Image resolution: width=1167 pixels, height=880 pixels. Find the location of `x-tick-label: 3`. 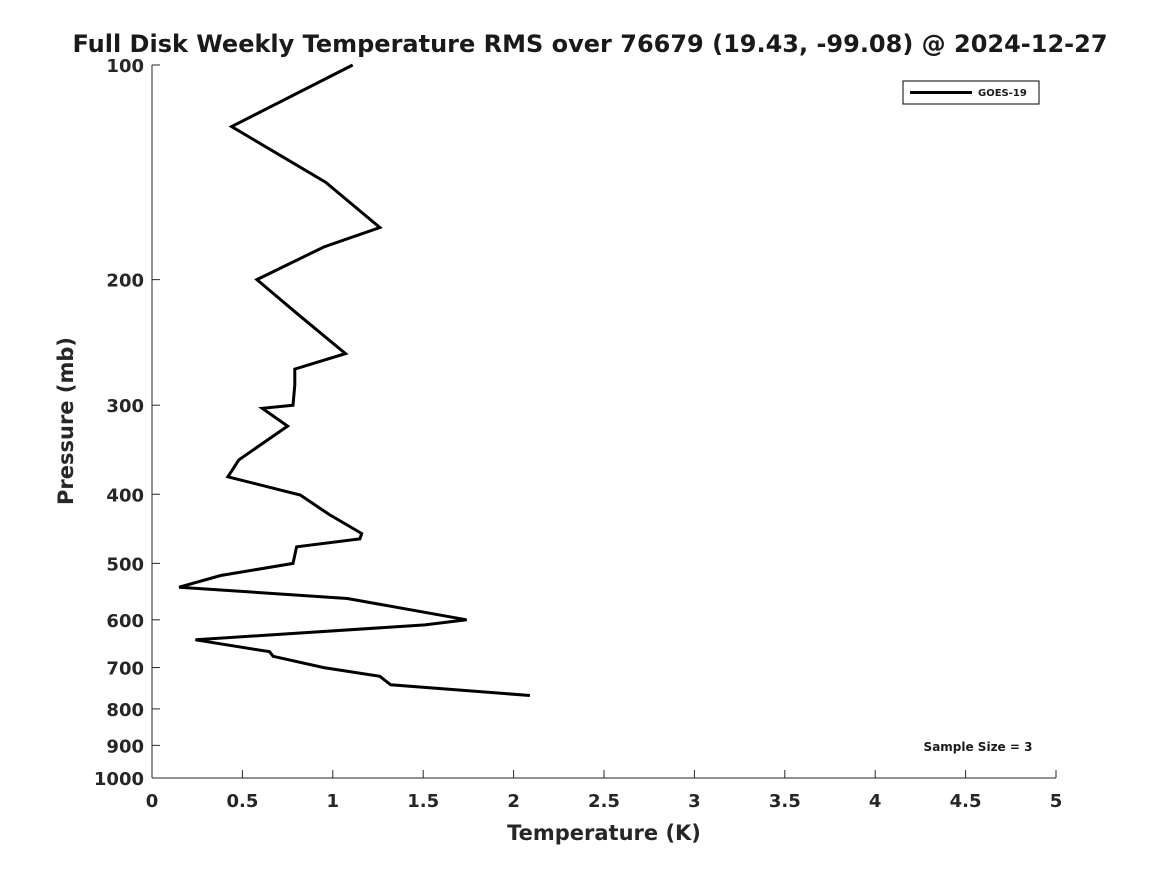

x-tick-label: 3 is located at coordinates (694, 801).